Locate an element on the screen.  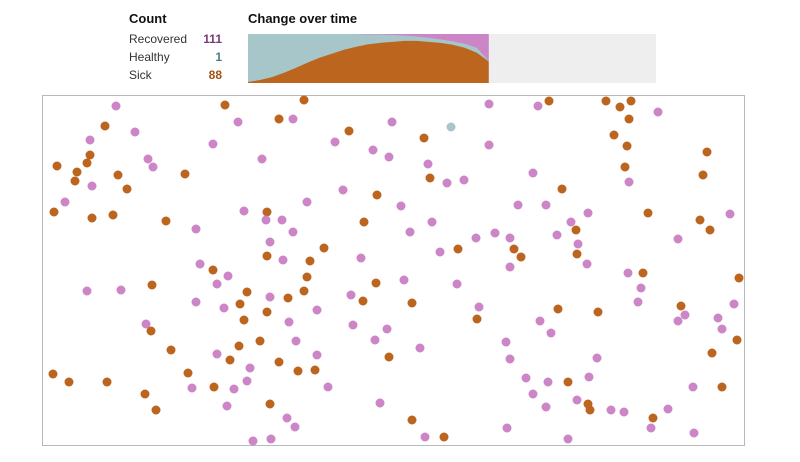
change-over-time-panel: Change over time is located at coordinates (302, 18).